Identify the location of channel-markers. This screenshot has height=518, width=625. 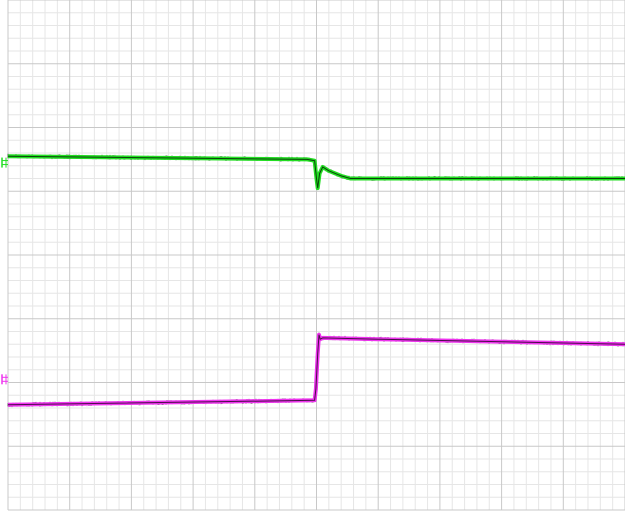
(4, 271).